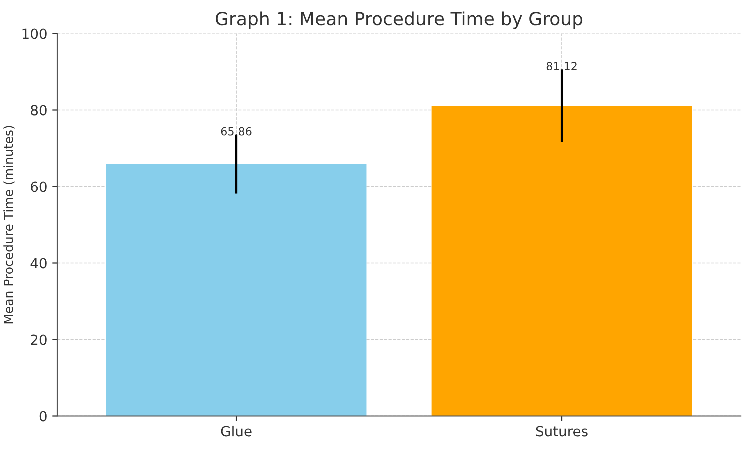 This screenshot has width=747, height=450. Describe the element at coordinates (43, 416) in the screenshot. I see `y-tick-label: 0` at that location.